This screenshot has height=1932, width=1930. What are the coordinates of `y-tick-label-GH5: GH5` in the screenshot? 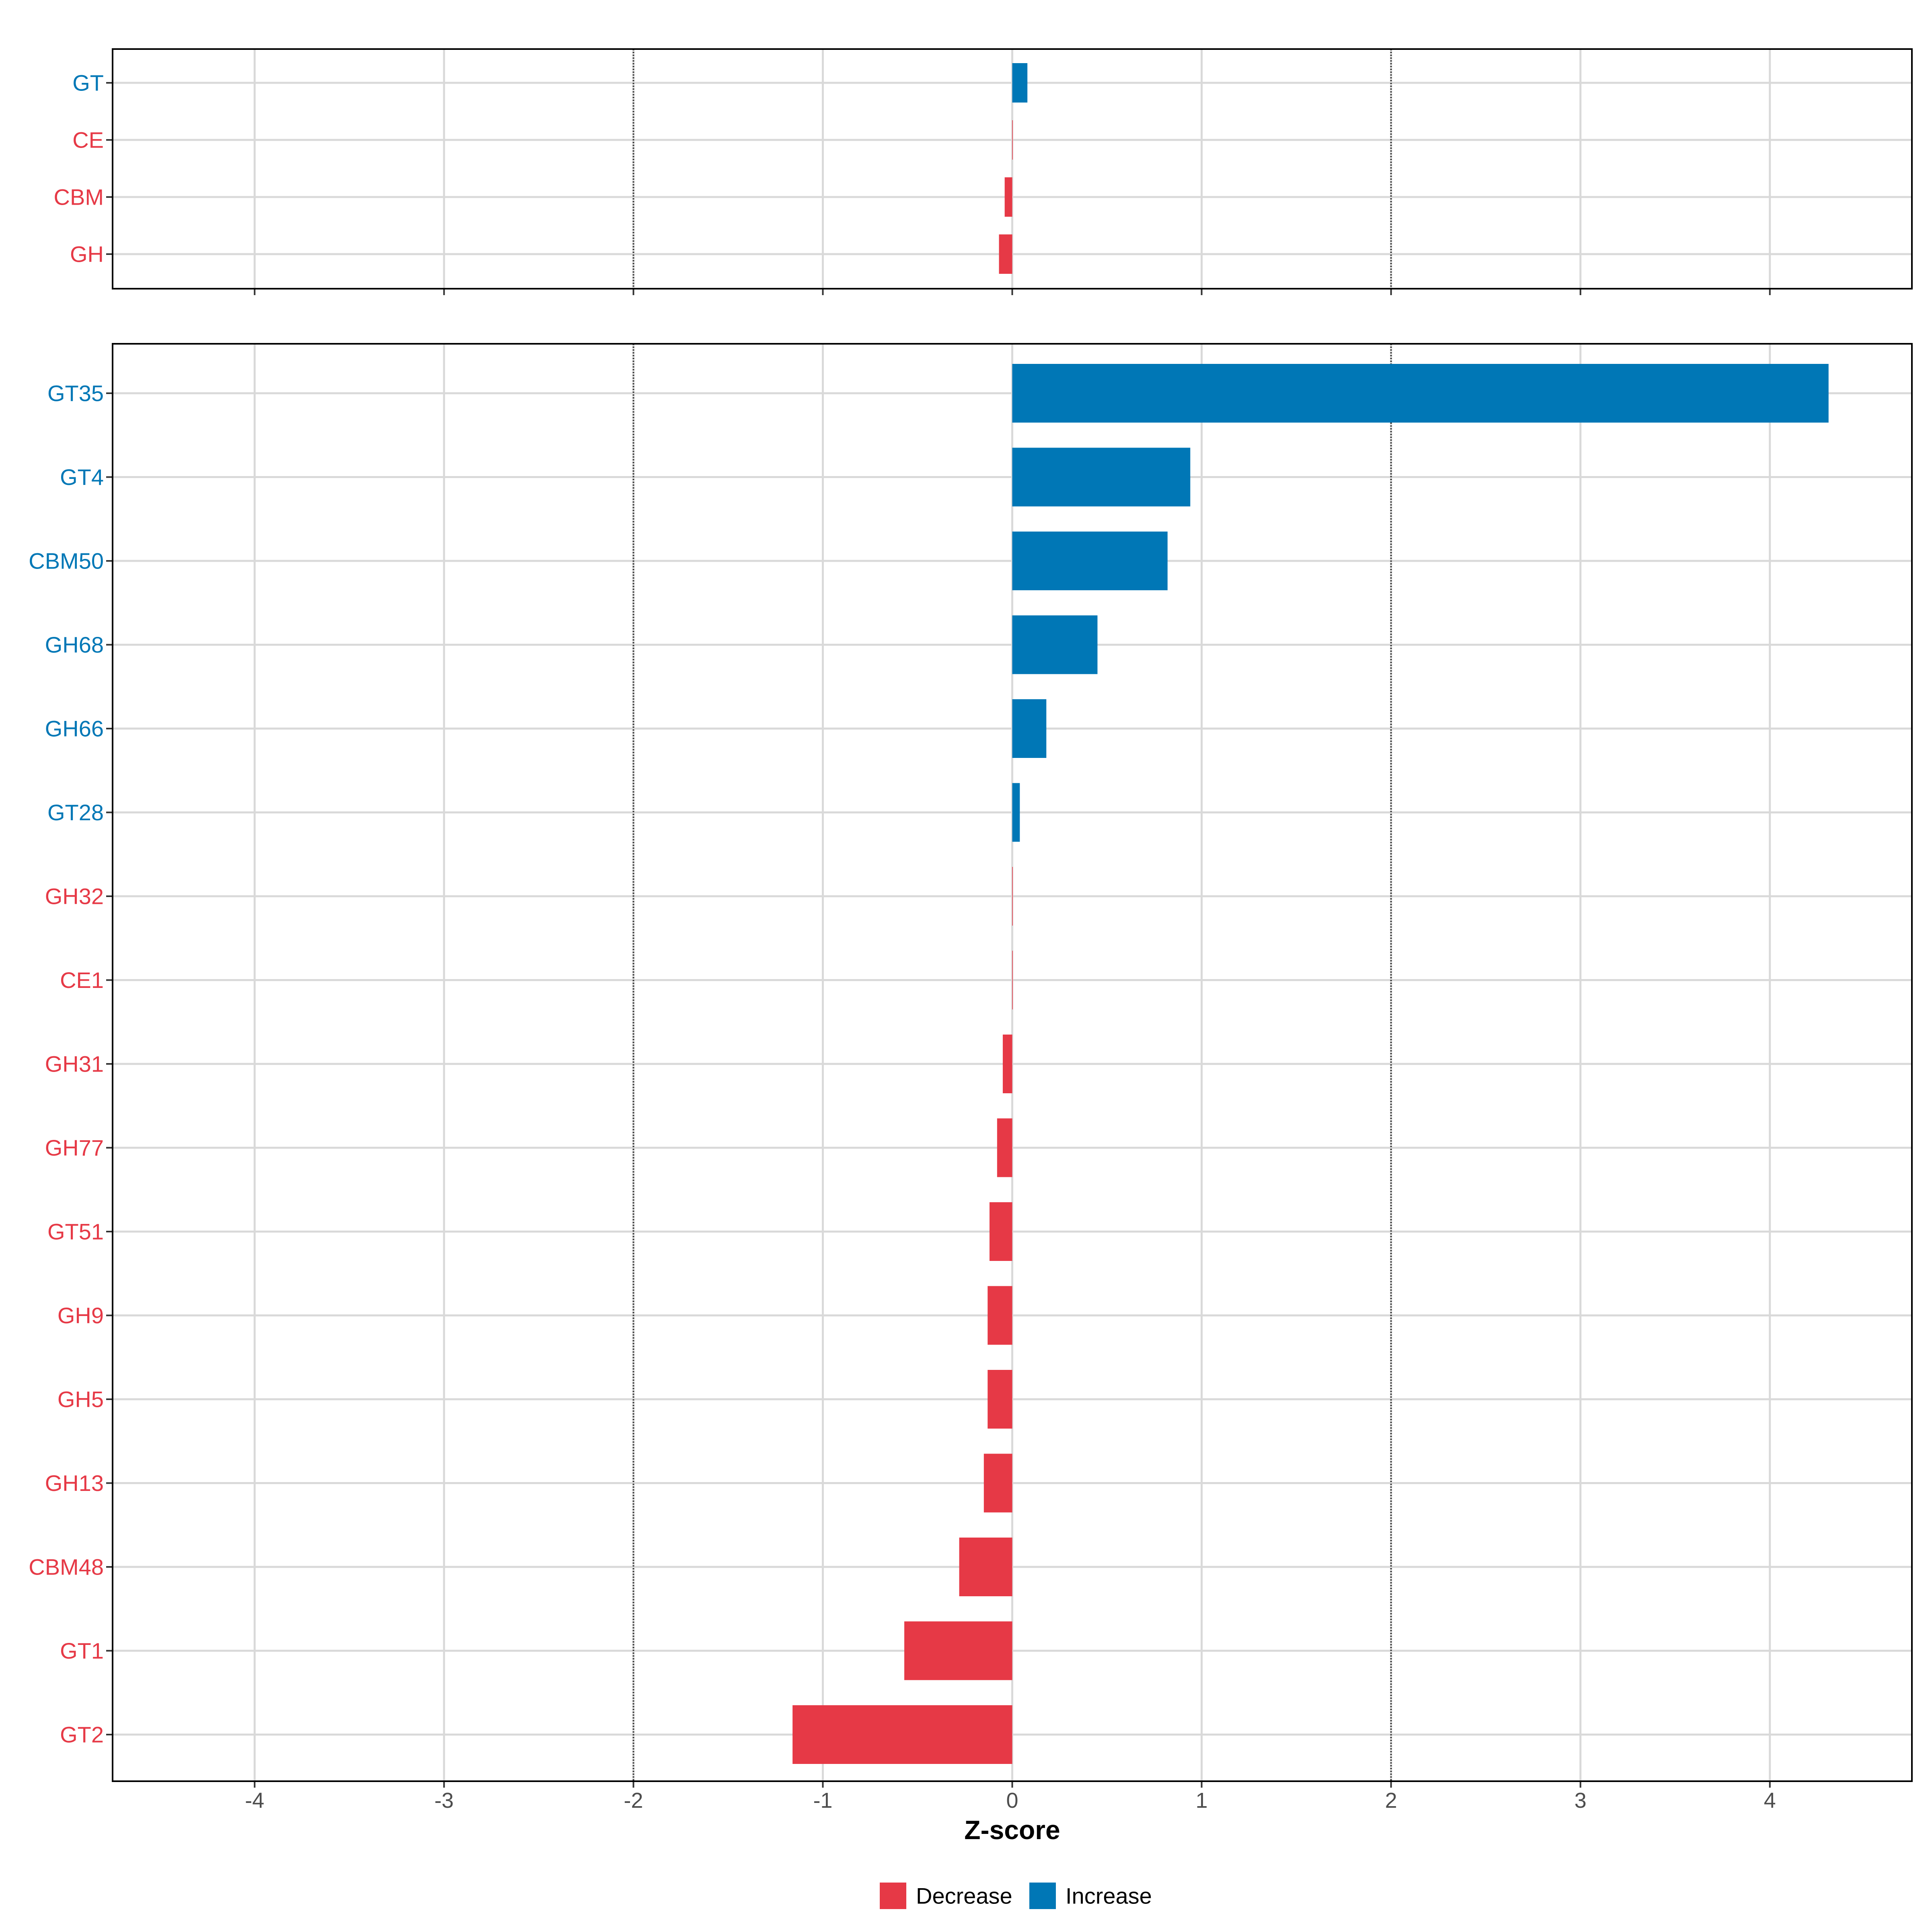 It's located at (80, 1399).